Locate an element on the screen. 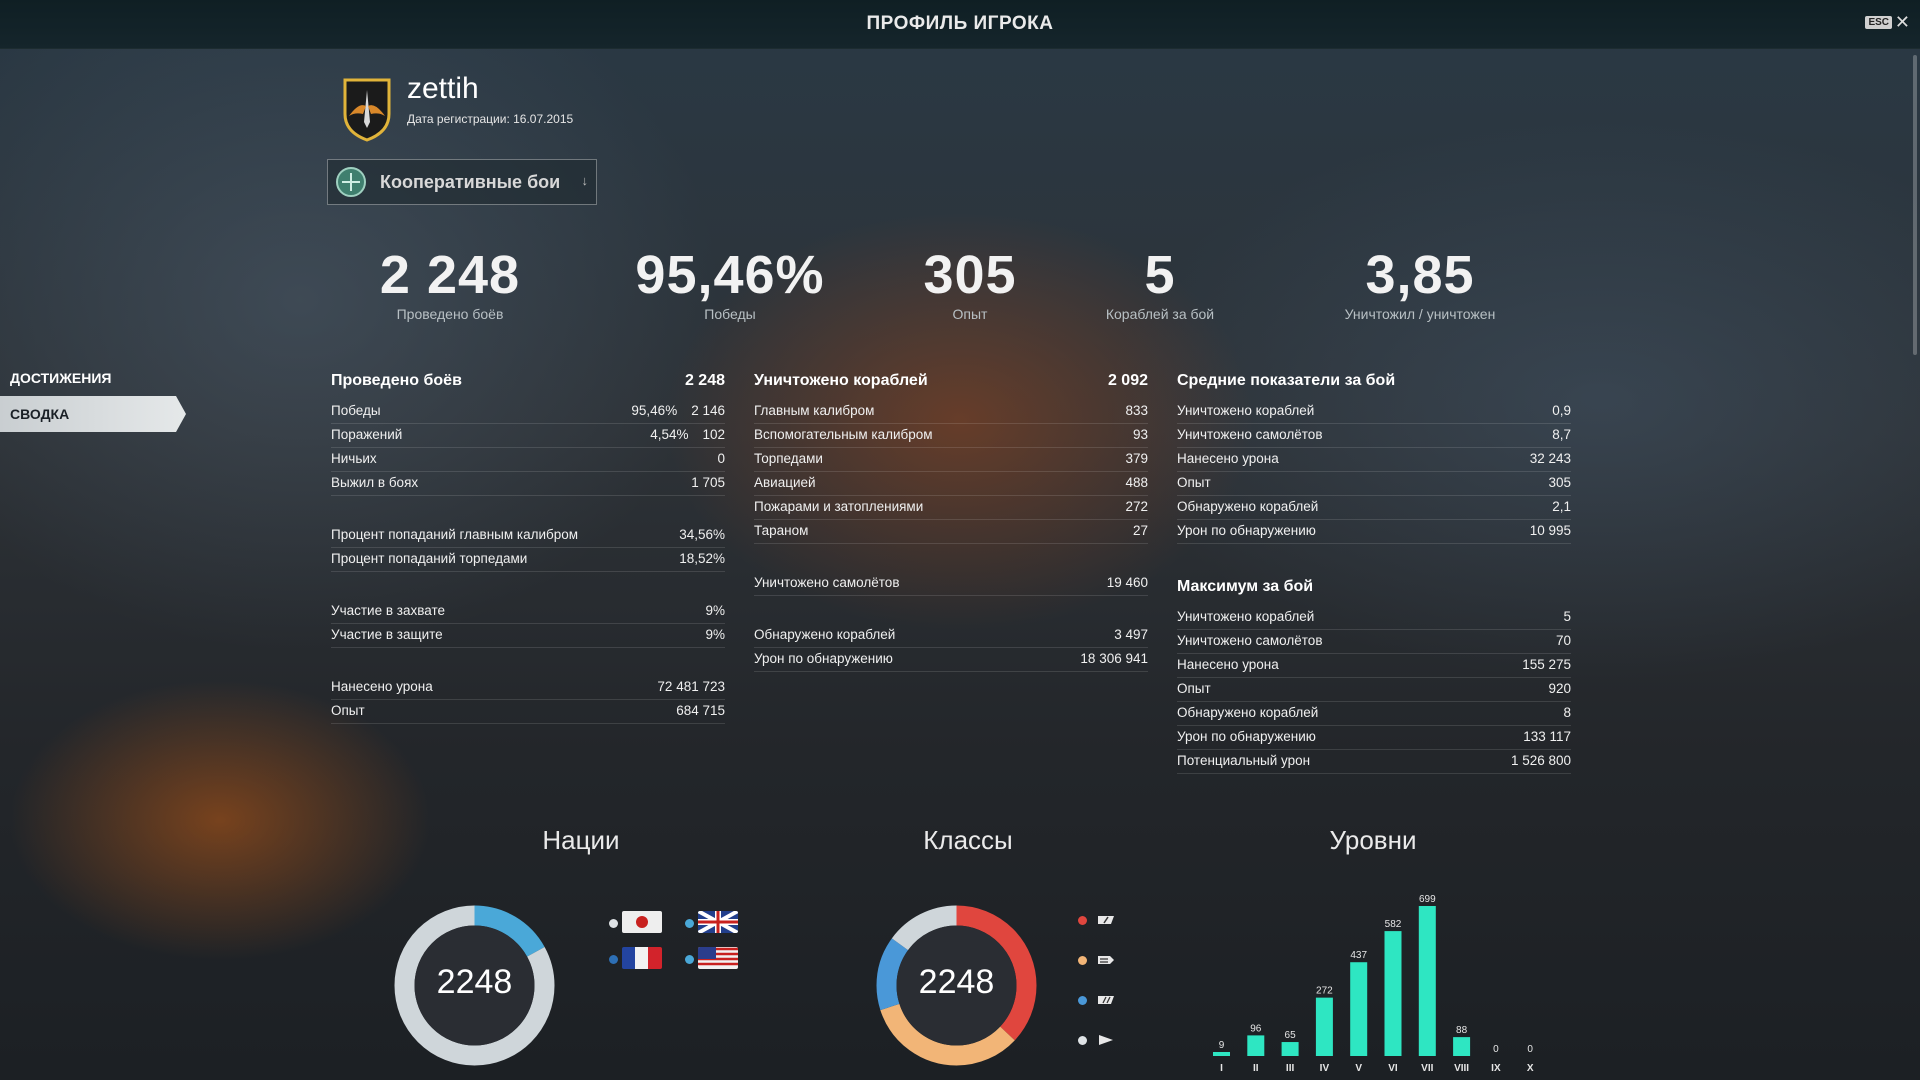  close-icon: ✕ is located at coordinates (1902, 22).